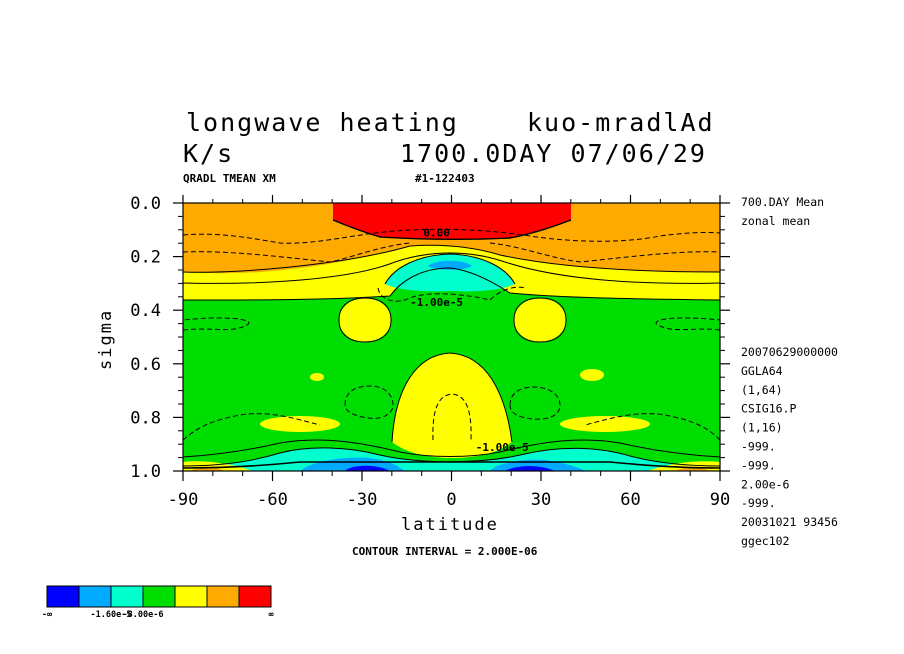 This screenshot has width=904, height=654. I want to click on x-tick-label: 30, so click(541, 500).